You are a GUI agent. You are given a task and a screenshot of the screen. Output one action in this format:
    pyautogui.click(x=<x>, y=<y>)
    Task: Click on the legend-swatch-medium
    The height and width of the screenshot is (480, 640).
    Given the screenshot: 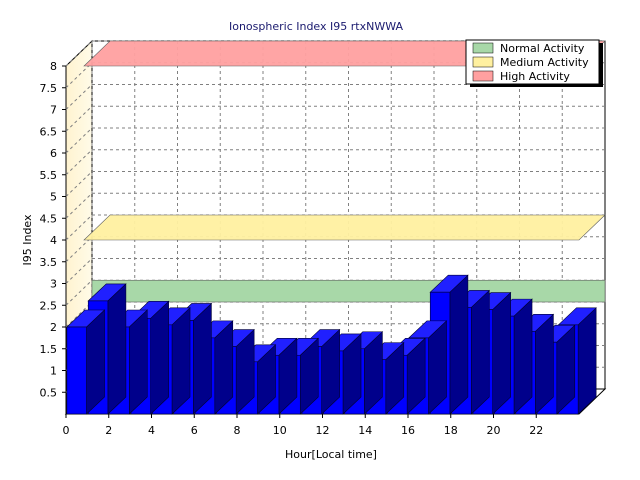 What is the action you would take?
    pyautogui.click(x=483, y=62)
    